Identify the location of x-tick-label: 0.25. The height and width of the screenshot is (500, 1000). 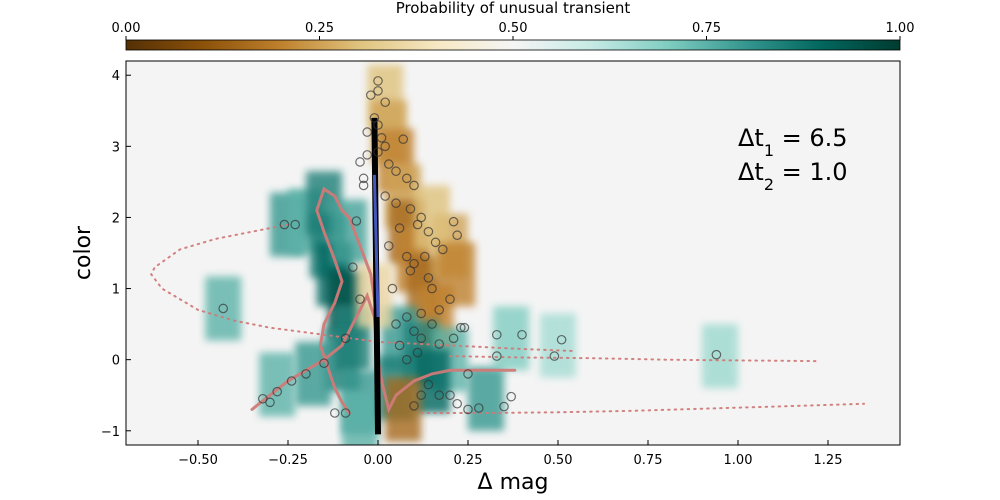
(468, 460).